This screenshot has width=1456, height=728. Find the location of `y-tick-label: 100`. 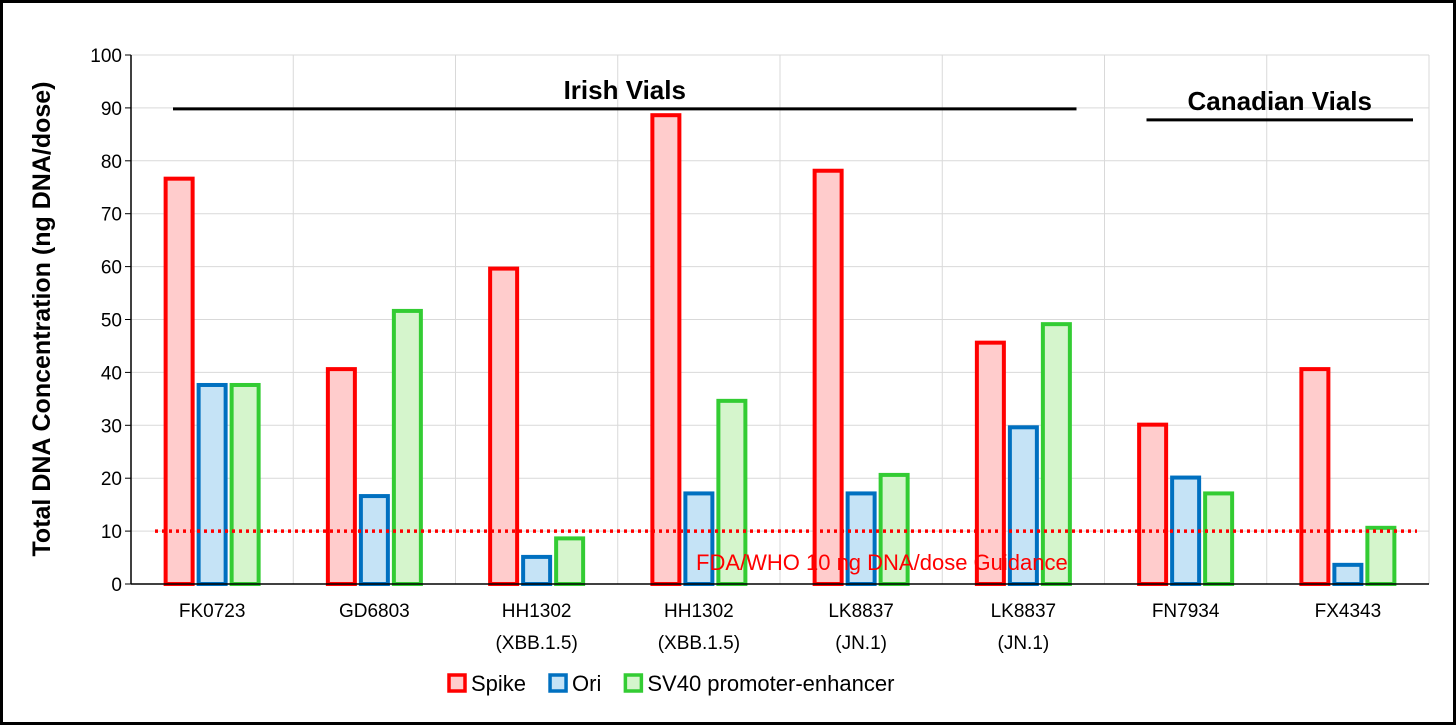

y-tick-label: 100 is located at coordinates (106, 56).